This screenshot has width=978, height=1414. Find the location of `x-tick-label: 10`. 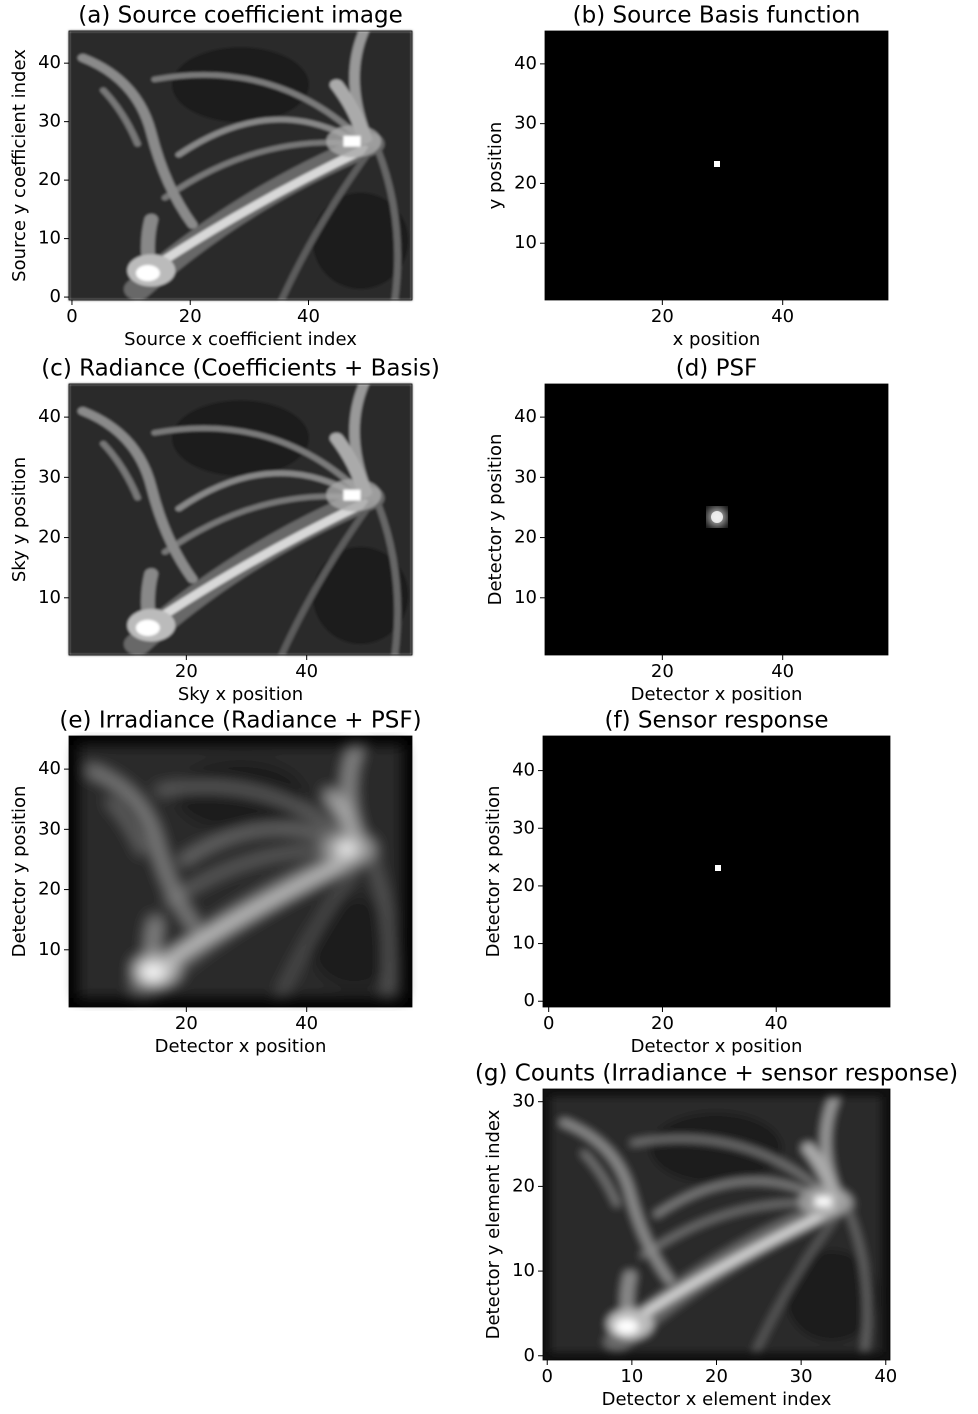

x-tick-label: 10 is located at coordinates (631, 1376).